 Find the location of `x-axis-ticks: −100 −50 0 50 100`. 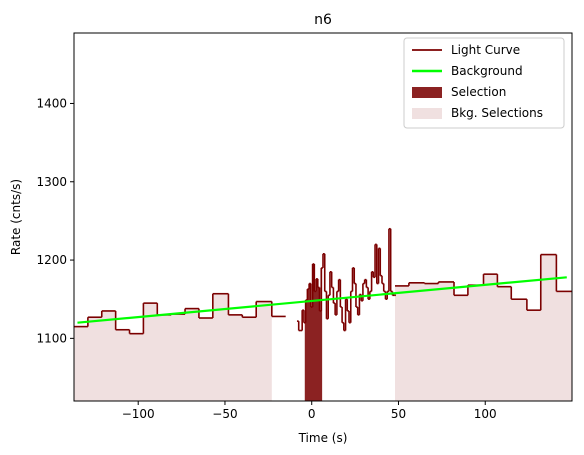

x-axis-ticks: −100 −50 0 50 100 is located at coordinates (309, 411).